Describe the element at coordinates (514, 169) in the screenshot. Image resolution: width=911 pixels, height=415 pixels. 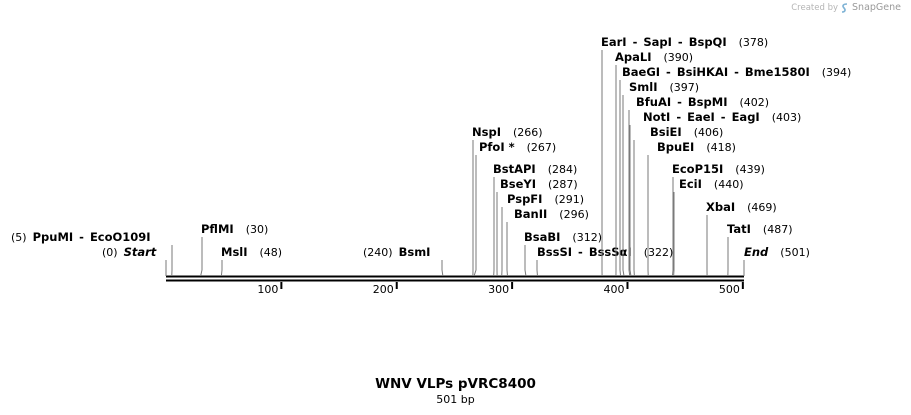
I see `feature-name: BstAPI` at that location.